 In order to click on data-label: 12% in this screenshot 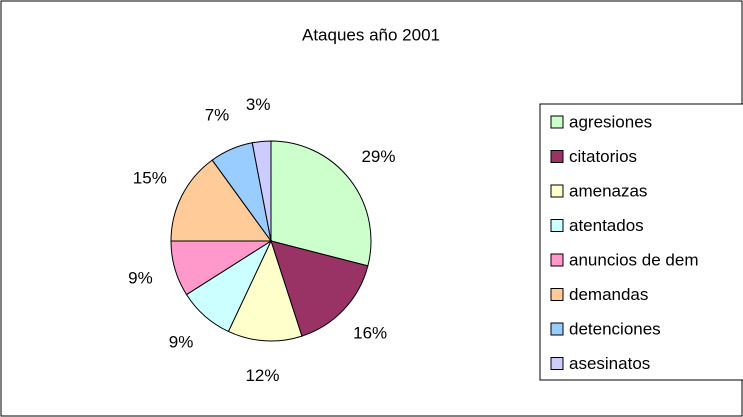, I will do `click(262, 375)`.